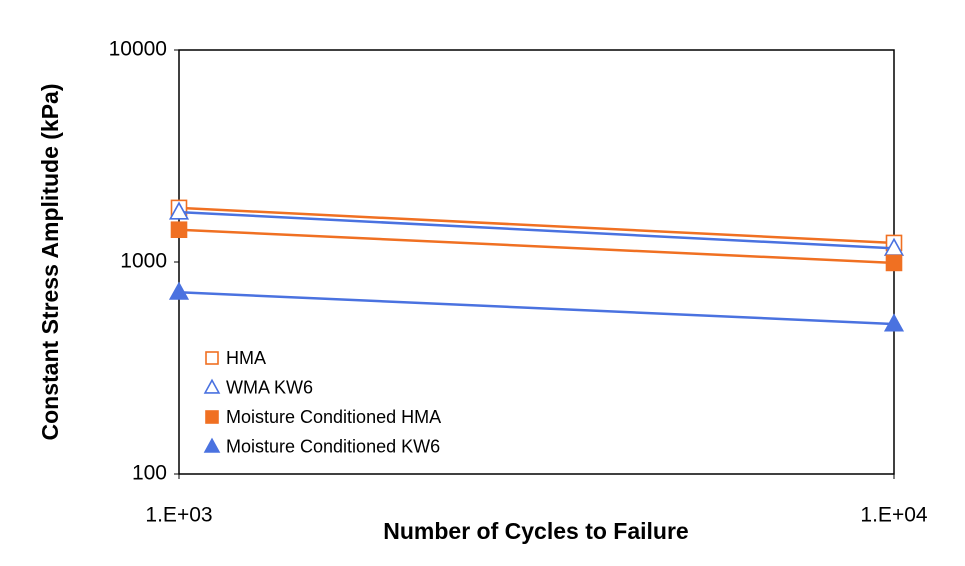 Image resolution: width=965 pixels, height=566 pixels. Describe the element at coordinates (149, 473) in the screenshot. I see `y-tick-label: 100` at that location.